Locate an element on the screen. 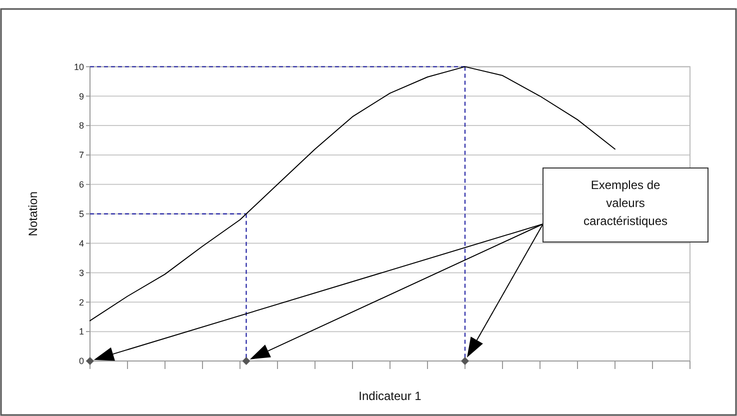 Image resolution: width=737 pixels, height=416 pixels. y-tick-label: 6 is located at coordinates (81, 185).